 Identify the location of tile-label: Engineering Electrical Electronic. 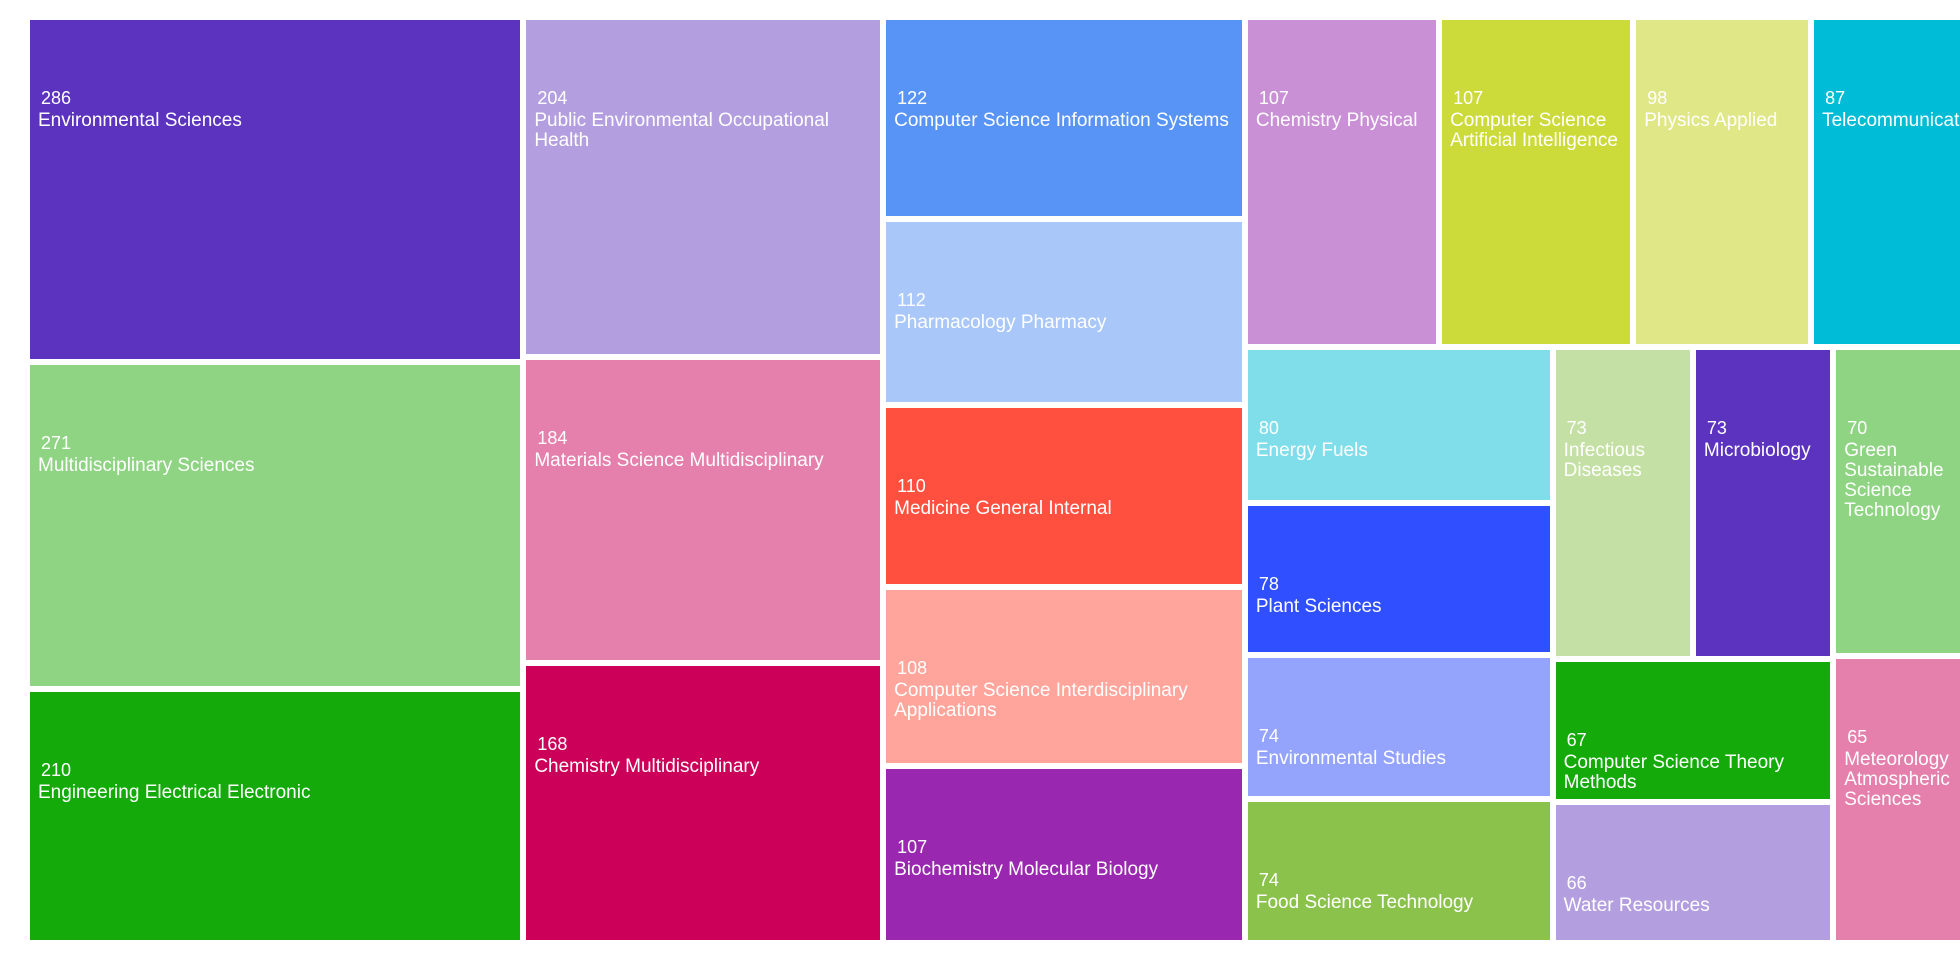
(174, 793).